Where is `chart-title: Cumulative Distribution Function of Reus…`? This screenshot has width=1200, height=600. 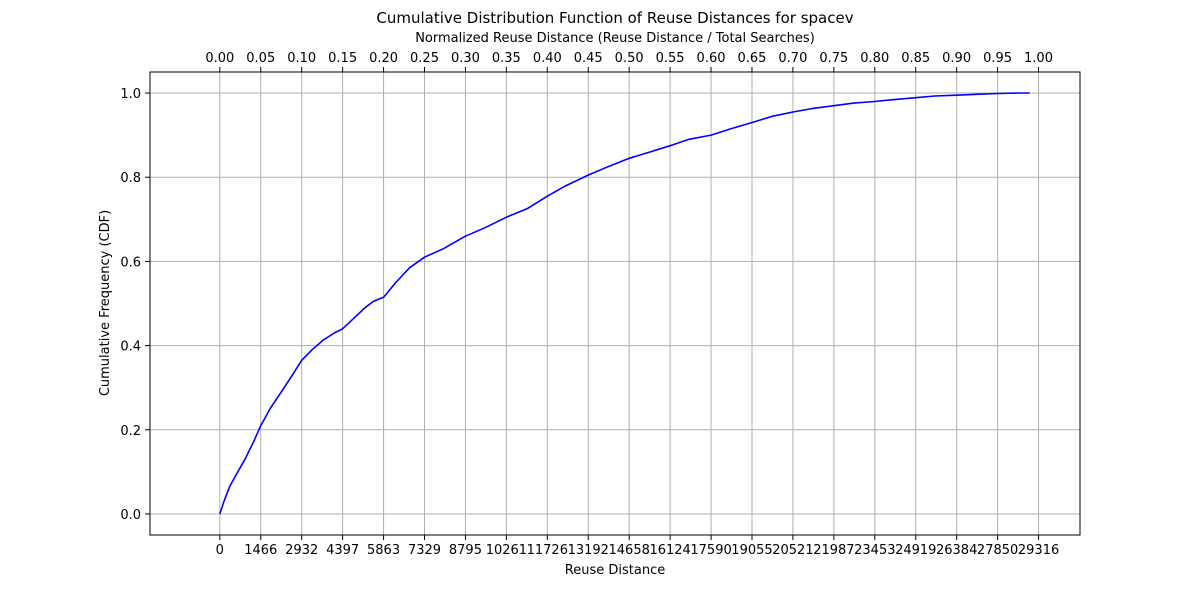 chart-title: Cumulative Distribution Function of Reus… is located at coordinates (614, 18).